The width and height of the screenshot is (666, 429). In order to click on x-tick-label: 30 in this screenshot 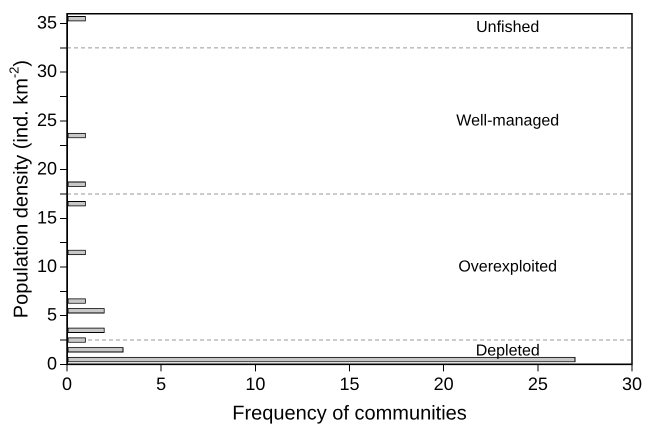, I will do `click(632, 384)`.